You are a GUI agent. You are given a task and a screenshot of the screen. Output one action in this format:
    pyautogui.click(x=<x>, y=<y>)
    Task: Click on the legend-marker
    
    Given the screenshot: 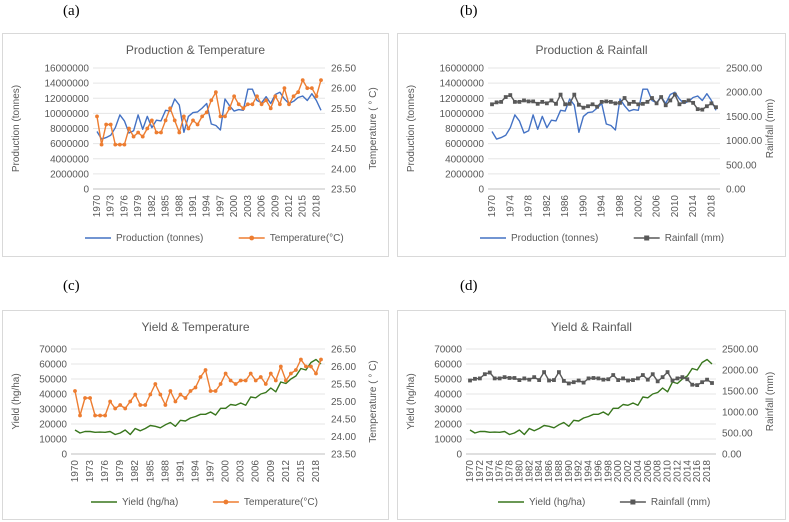 What is the action you would take?
    pyautogui.click(x=252, y=238)
    